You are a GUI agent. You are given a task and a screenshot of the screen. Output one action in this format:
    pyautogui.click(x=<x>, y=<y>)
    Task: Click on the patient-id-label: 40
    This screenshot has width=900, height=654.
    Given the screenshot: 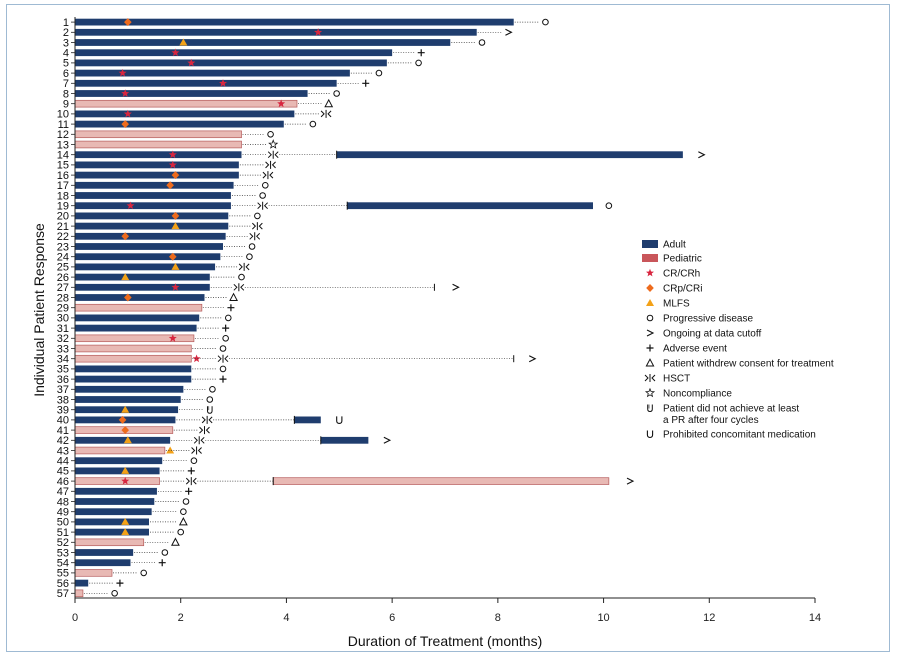 What is the action you would take?
    pyautogui.click(x=63, y=421)
    